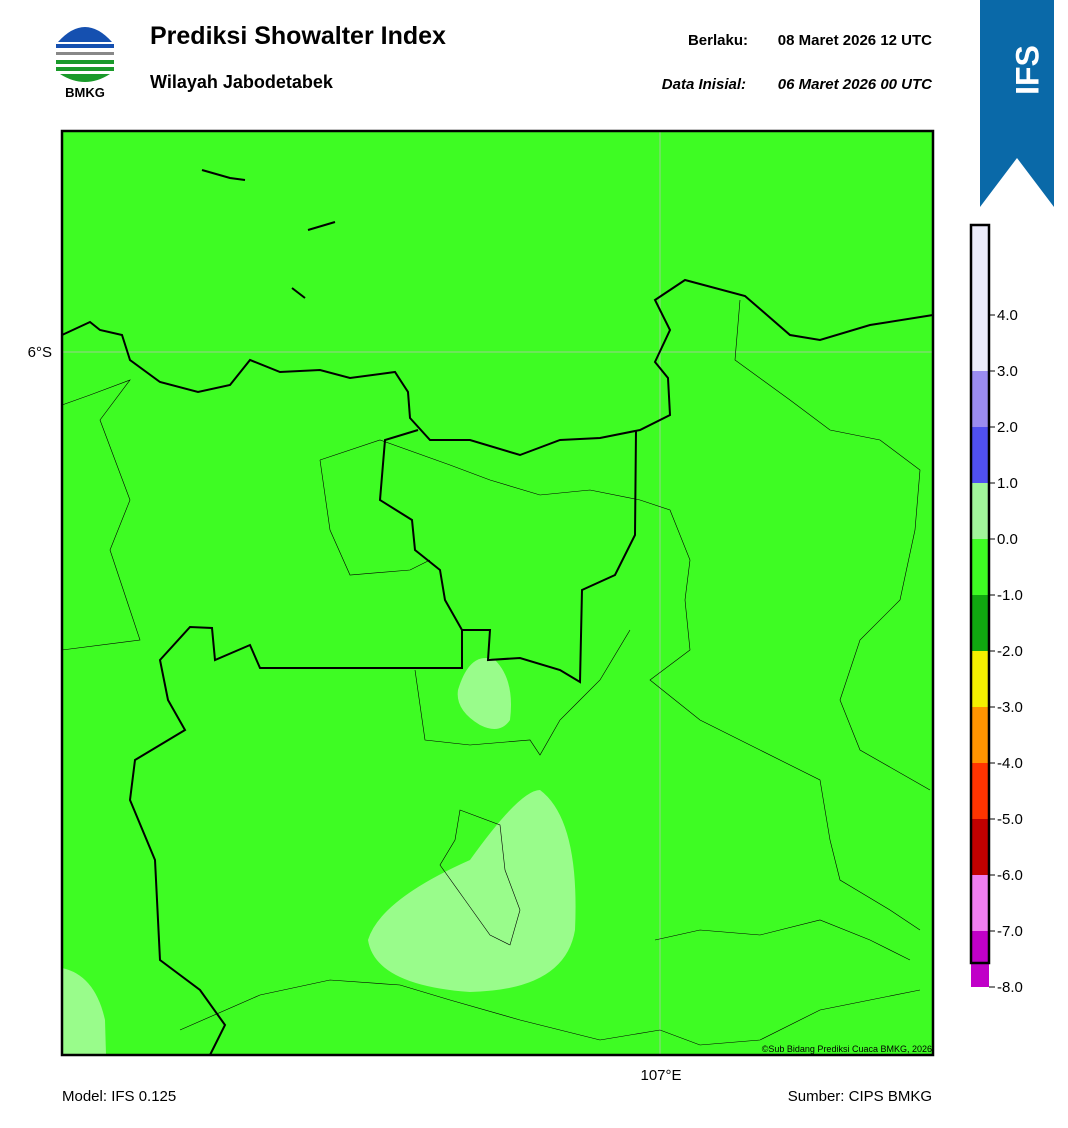 The image size is (1068, 1128). Describe the element at coordinates (660, 1075) in the screenshot. I see `lon-label: 107°E` at that location.